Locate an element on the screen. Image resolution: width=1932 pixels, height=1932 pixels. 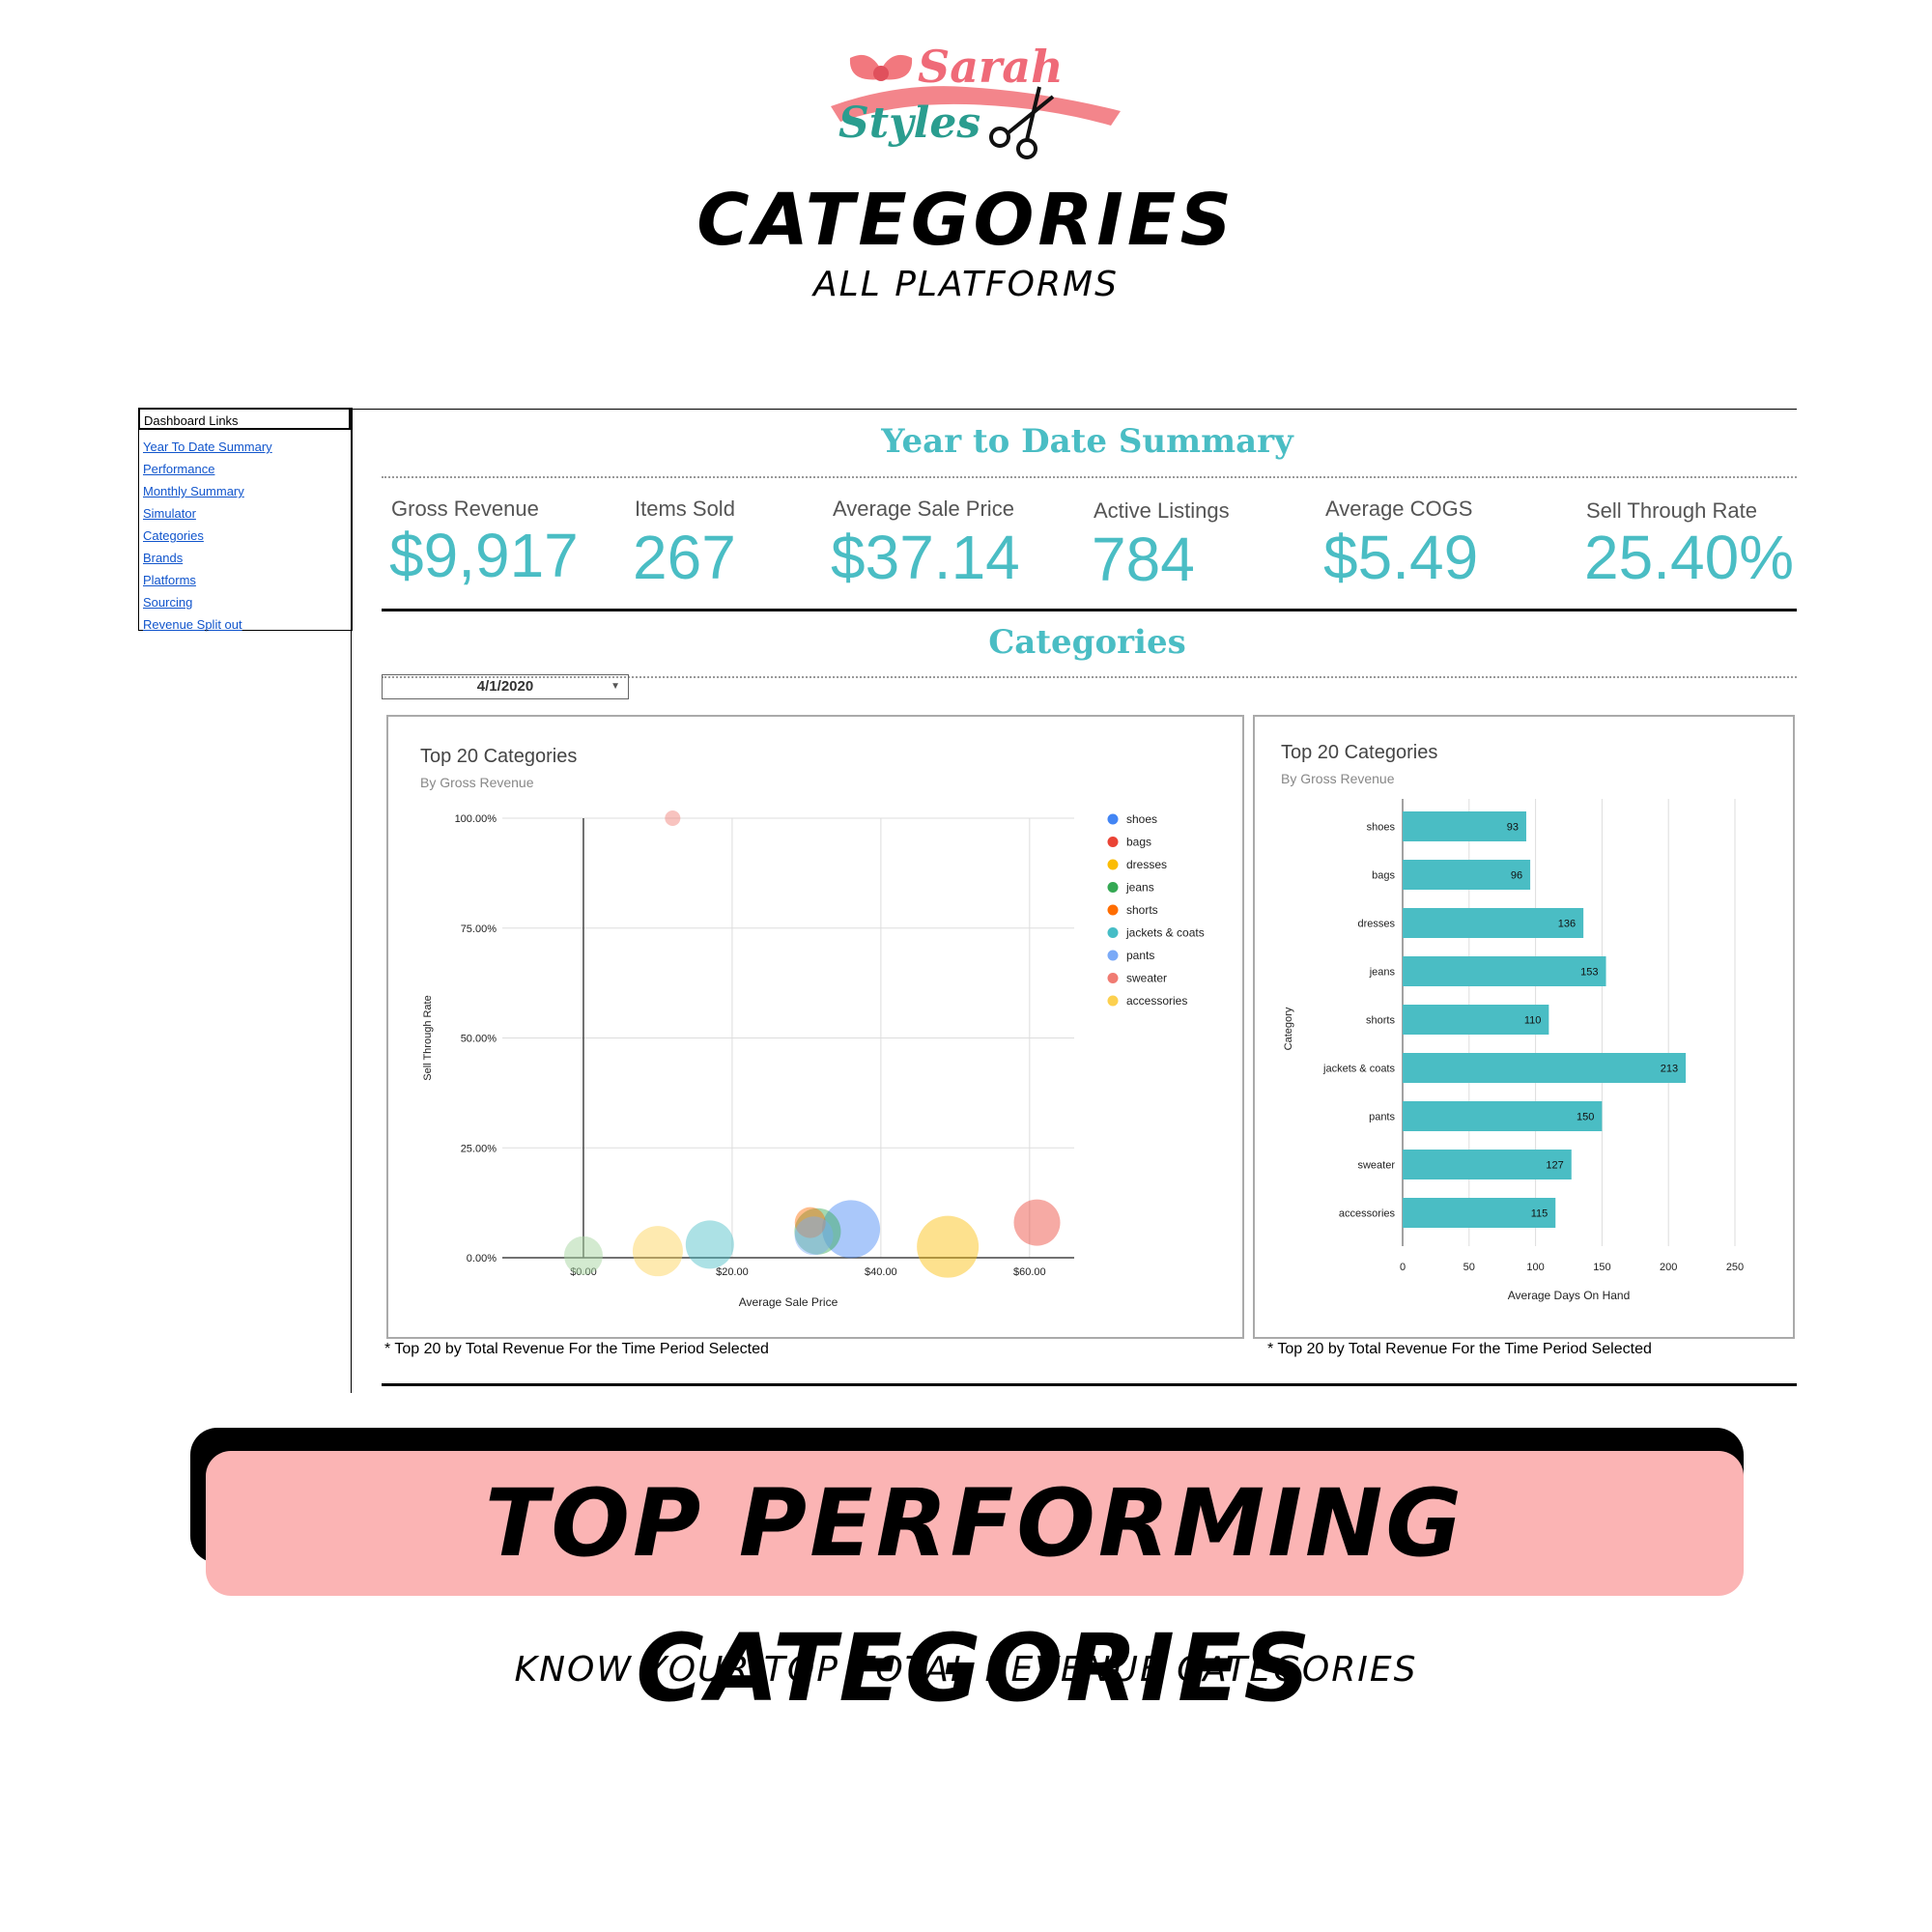
bubble-jackets-coats is located at coordinates (709, 1244).